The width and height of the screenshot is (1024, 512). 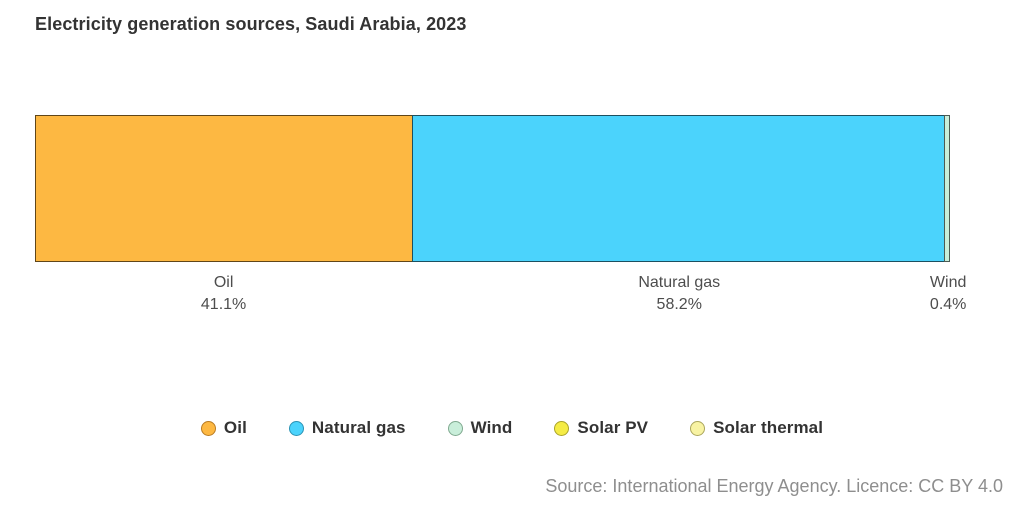 I want to click on legend-item-natural-gas: Natural gas, so click(x=347, y=428).